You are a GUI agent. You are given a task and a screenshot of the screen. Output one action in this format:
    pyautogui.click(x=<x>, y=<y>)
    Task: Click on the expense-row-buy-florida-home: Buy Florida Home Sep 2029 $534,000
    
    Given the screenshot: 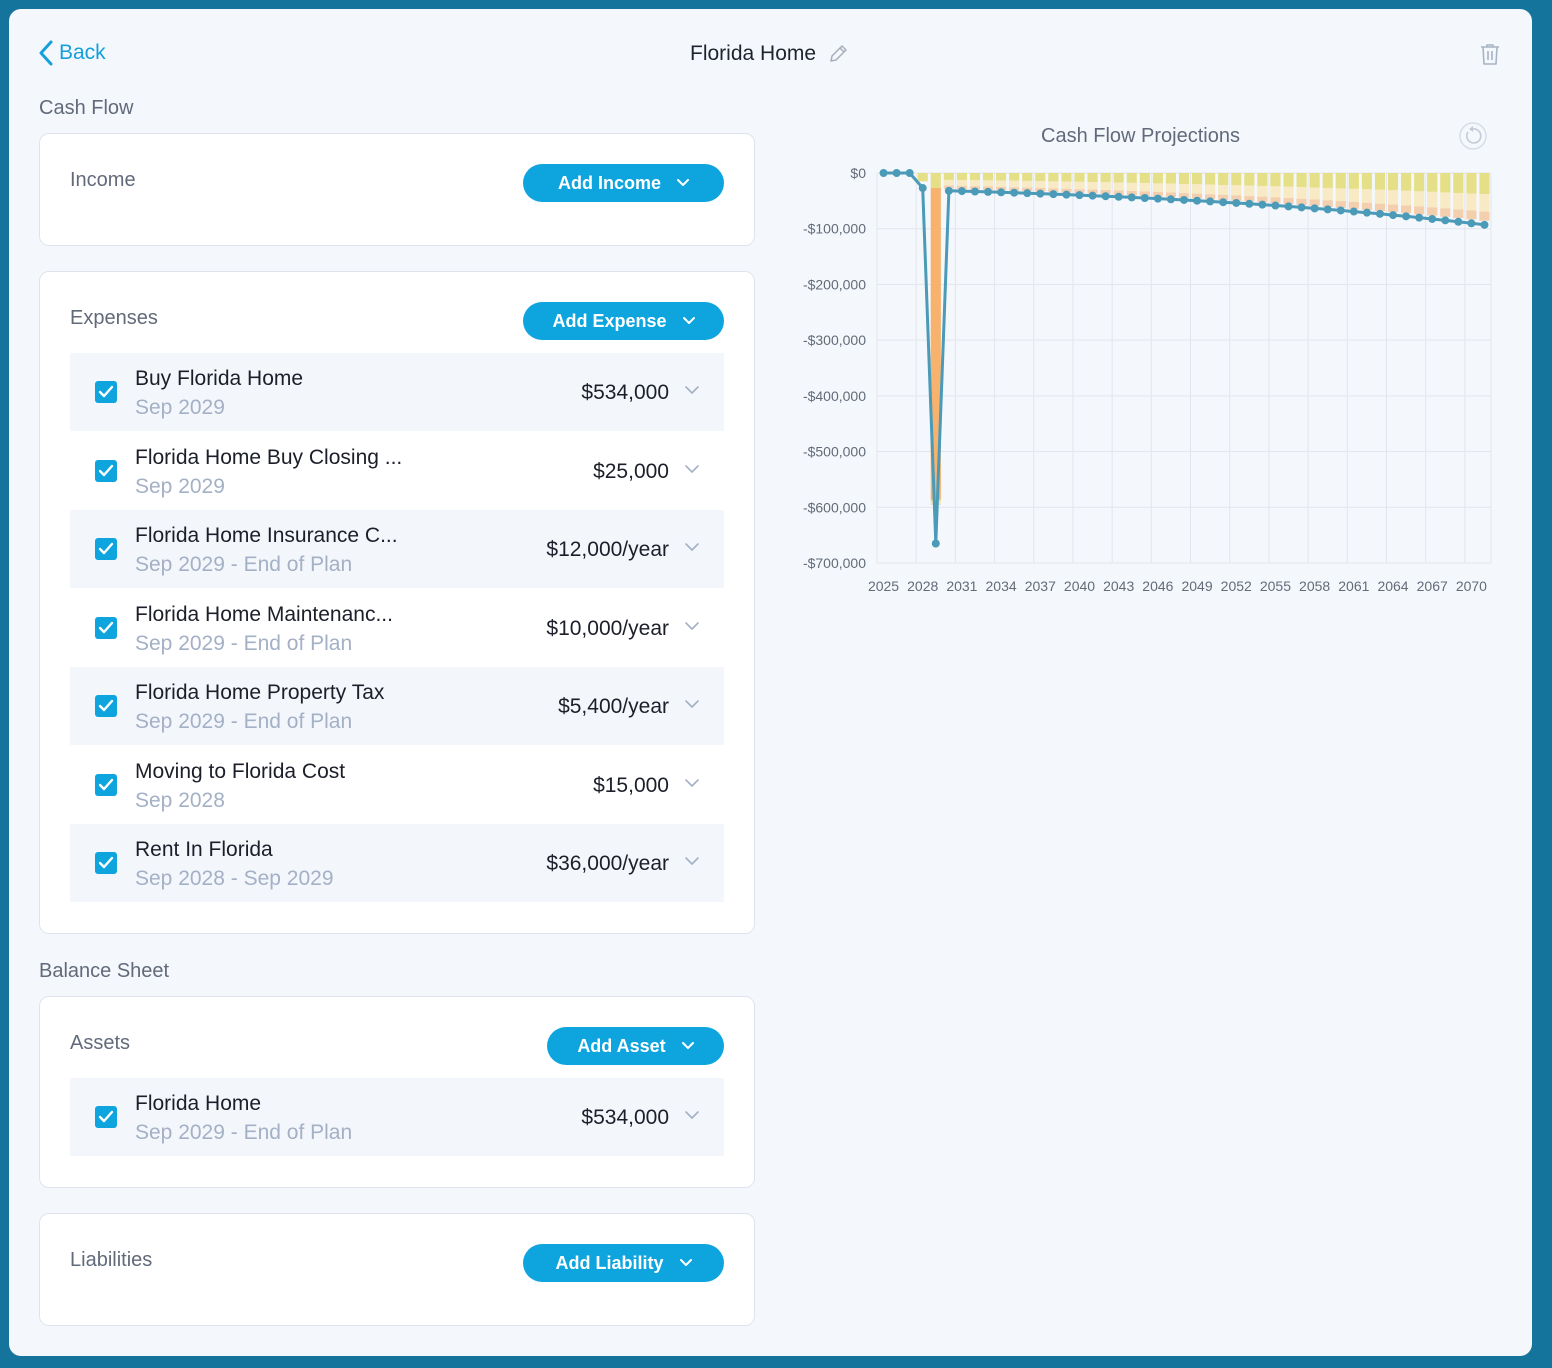 What is the action you would take?
    pyautogui.click(x=397, y=392)
    